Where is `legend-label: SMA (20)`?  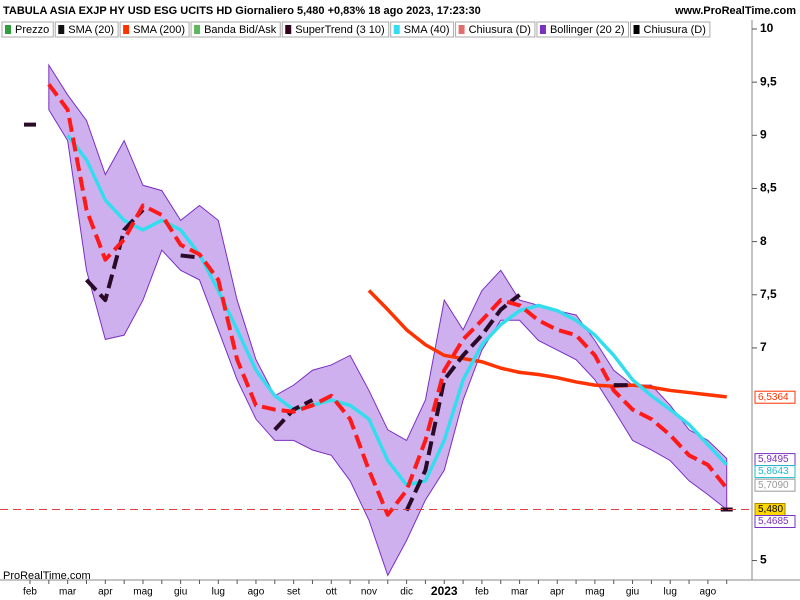
legend-label: SMA (20) is located at coordinates (91, 30).